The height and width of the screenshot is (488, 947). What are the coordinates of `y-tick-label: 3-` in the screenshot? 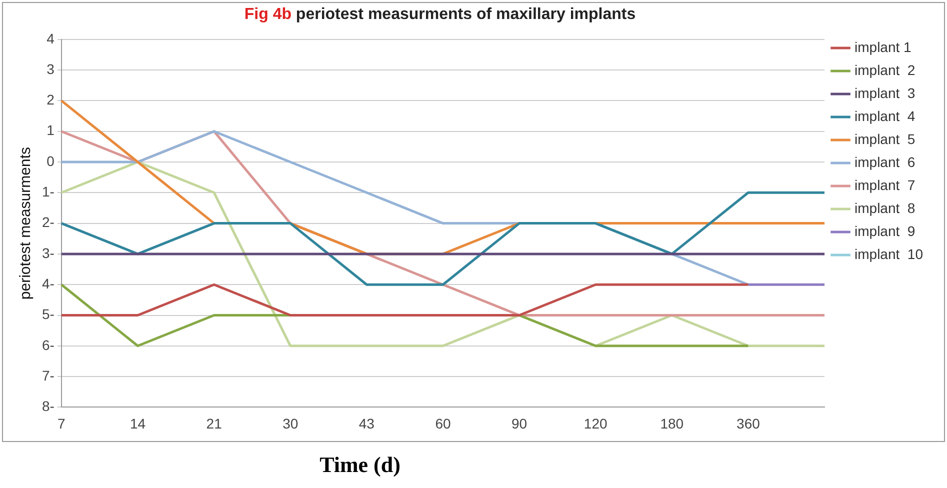 It's located at (48, 252).